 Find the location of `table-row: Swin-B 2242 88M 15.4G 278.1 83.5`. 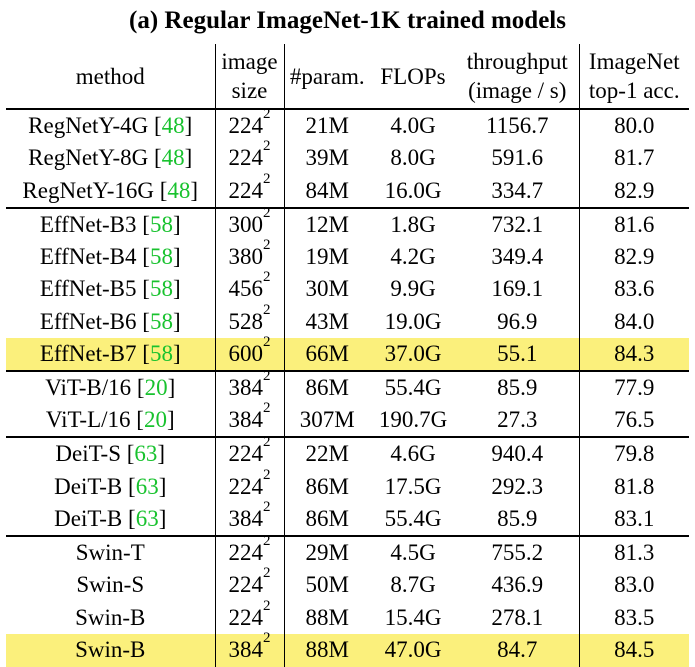

table-row: Swin-B 2242 88M 15.4G 278.1 83.5 is located at coordinates (347, 616).